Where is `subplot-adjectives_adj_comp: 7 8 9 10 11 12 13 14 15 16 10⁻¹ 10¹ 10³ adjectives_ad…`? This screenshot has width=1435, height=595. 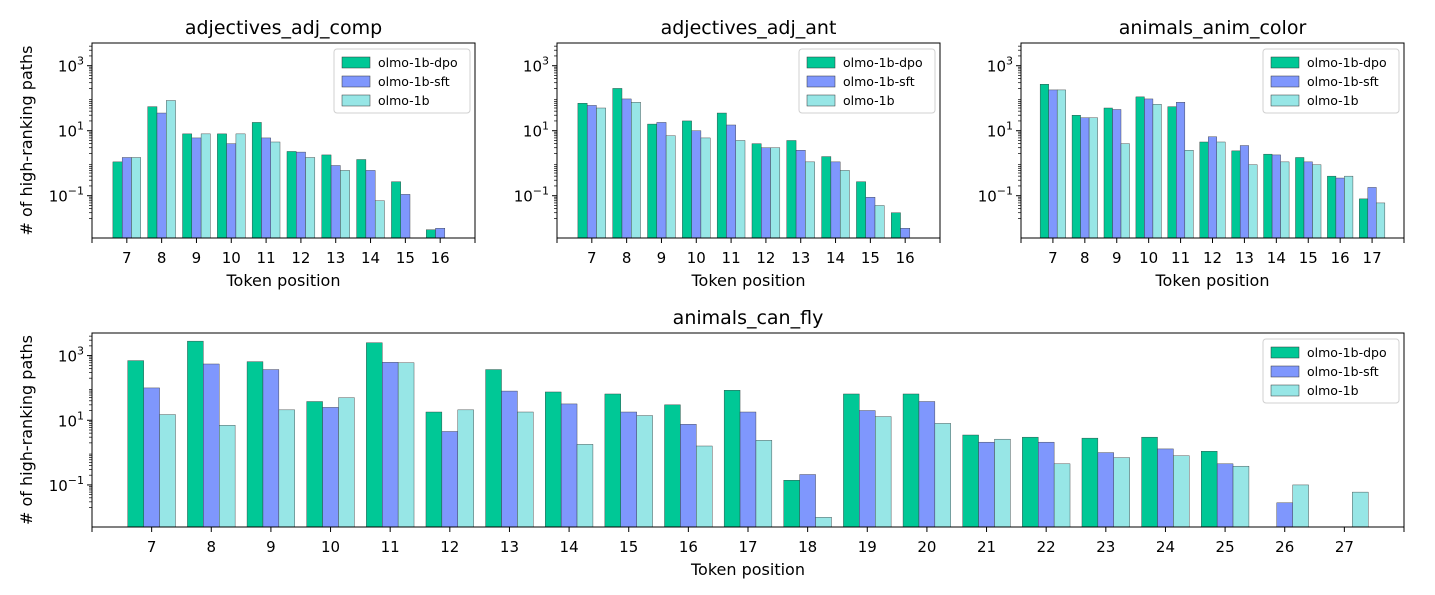 subplot-adjectives_adj_comp: 7 8 9 10 11 12 13 14 15 16 10⁻¹ 10¹ 10³ adjectives_ad… is located at coordinates (246, 153).